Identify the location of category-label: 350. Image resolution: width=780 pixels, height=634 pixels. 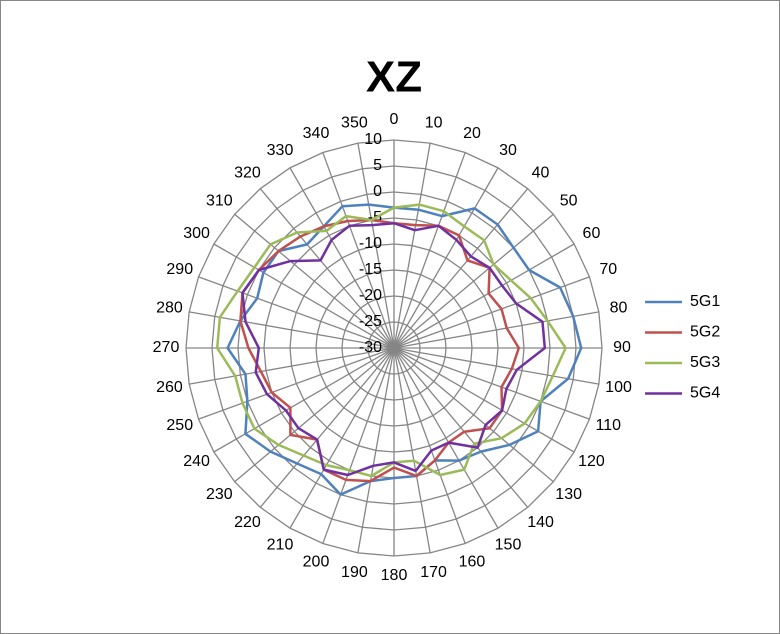
(354, 123).